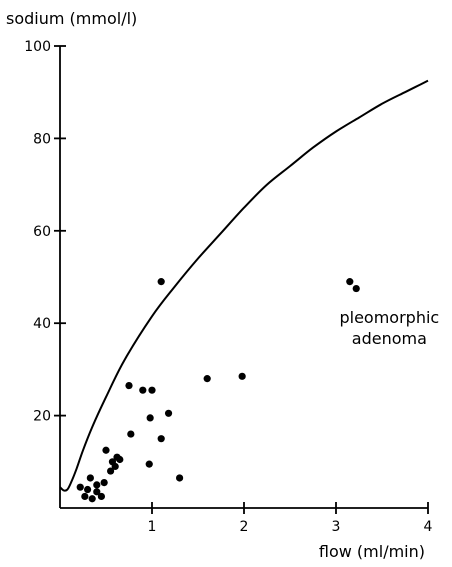  What do you see at coordinates (42, 324) in the screenshot?
I see `y-tick-label: 40` at bounding box center [42, 324].